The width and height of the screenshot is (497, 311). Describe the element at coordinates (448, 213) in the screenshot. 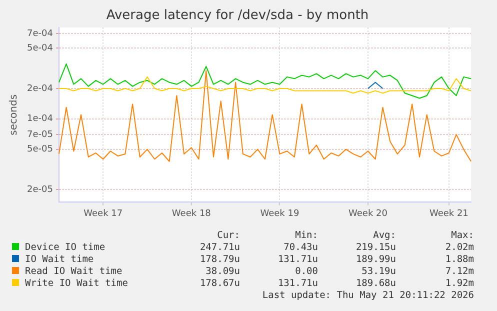

I see `x-tick-label: Week 21` at that location.